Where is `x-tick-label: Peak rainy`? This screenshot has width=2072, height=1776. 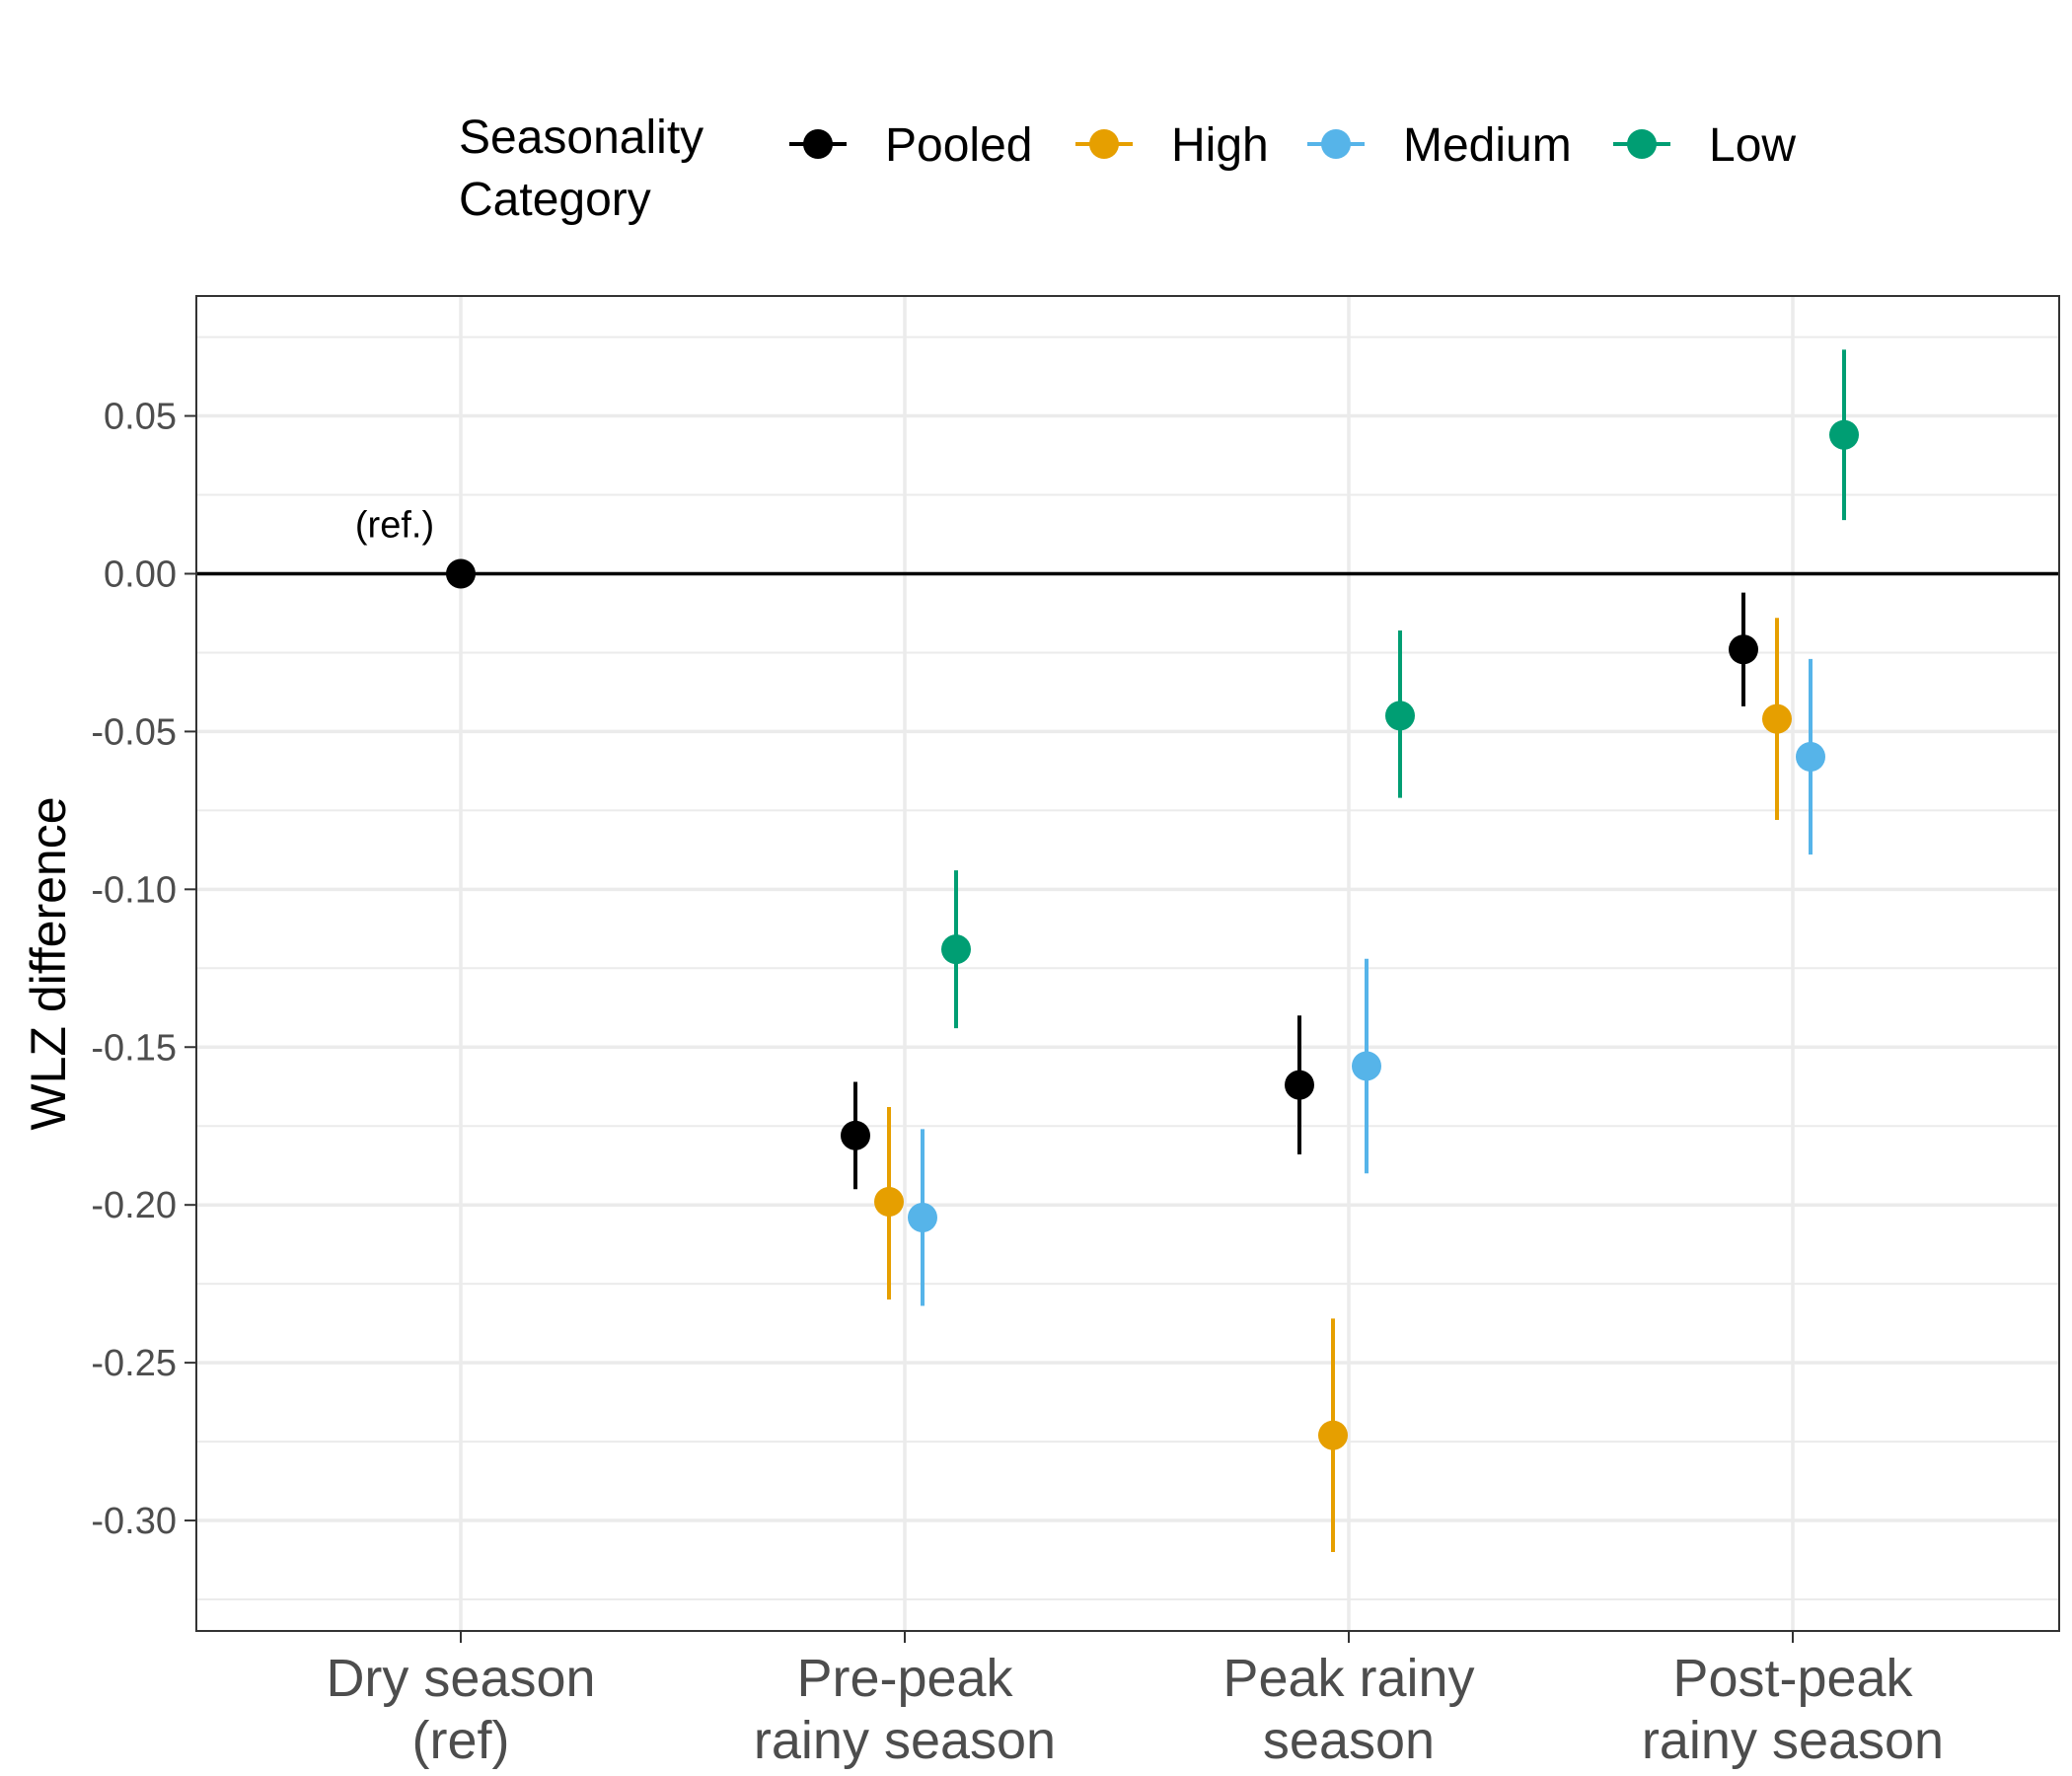
x-tick-label: Peak rainy is located at coordinates (1348, 1679).